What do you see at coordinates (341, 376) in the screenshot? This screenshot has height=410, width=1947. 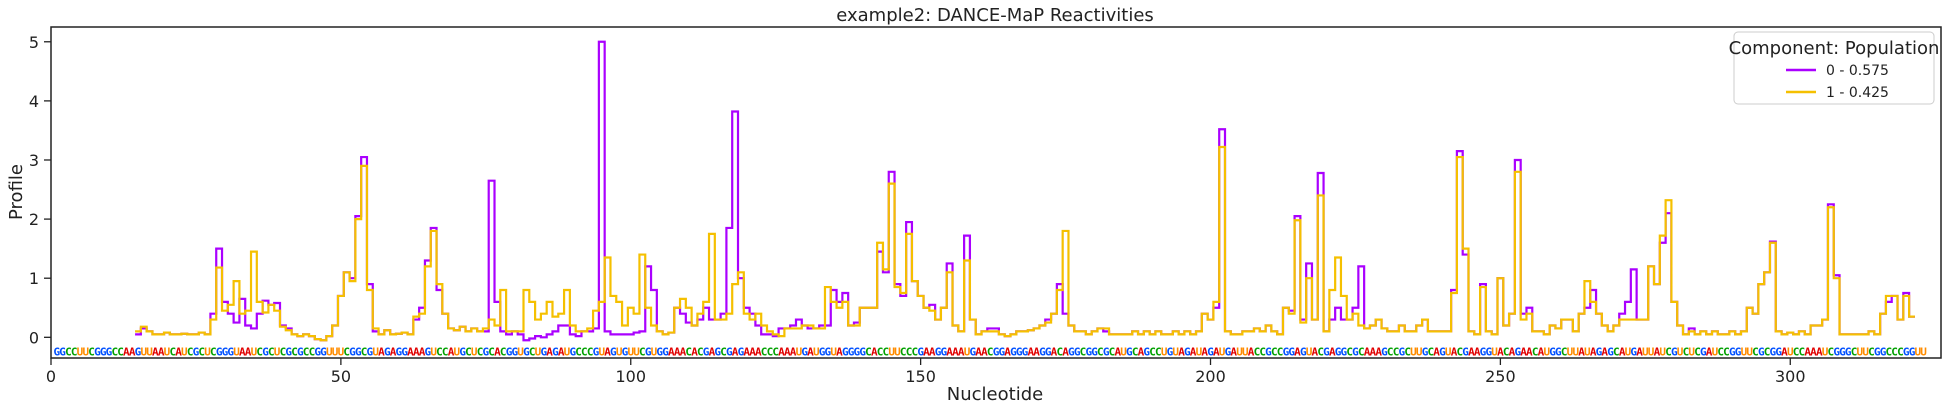 I see `x-tick-label: 50` at bounding box center [341, 376].